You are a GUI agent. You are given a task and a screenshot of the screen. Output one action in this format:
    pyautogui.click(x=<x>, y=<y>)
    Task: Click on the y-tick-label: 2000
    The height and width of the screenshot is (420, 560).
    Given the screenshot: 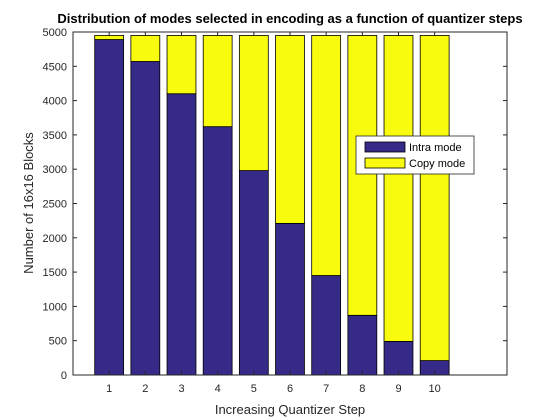 What is the action you would take?
    pyautogui.click(x=55, y=239)
    